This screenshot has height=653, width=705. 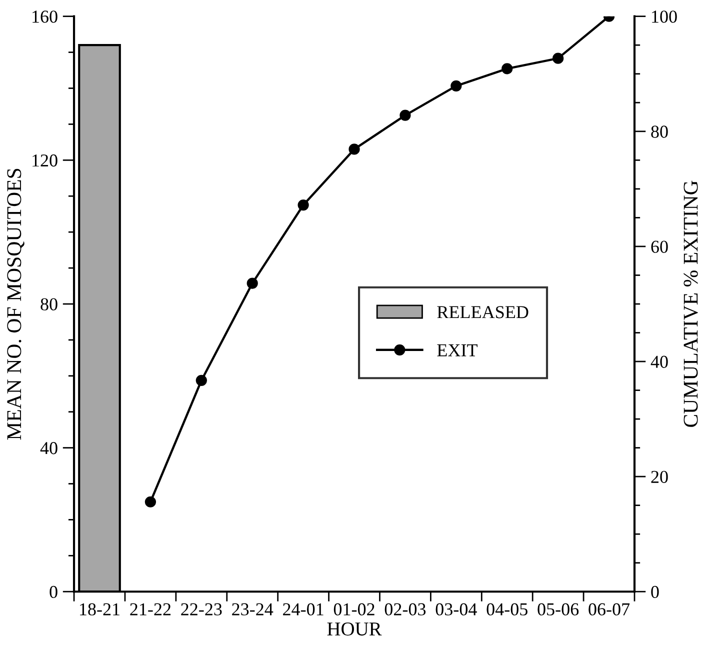 What do you see at coordinates (354, 609) in the screenshot?
I see `x-tick-label: 01-02` at bounding box center [354, 609].